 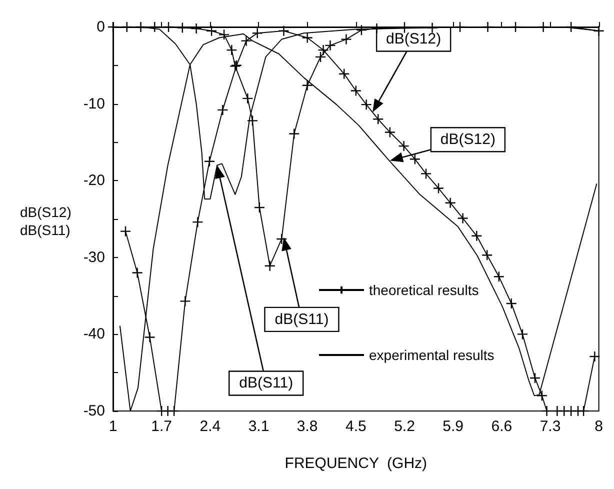 I want to click on x-tick-label: 6.6, so click(x=501, y=426).